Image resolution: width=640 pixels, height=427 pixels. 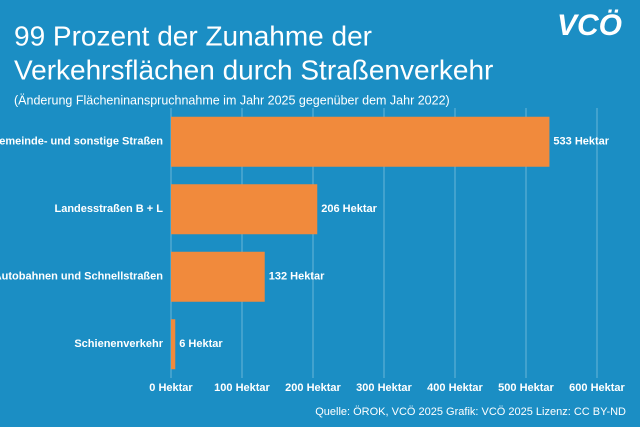 What do you see at coordinates (455, 388) in the screenshot?
I see `x-tick-label: 400 Hektar` at bounding box center [455, 388].